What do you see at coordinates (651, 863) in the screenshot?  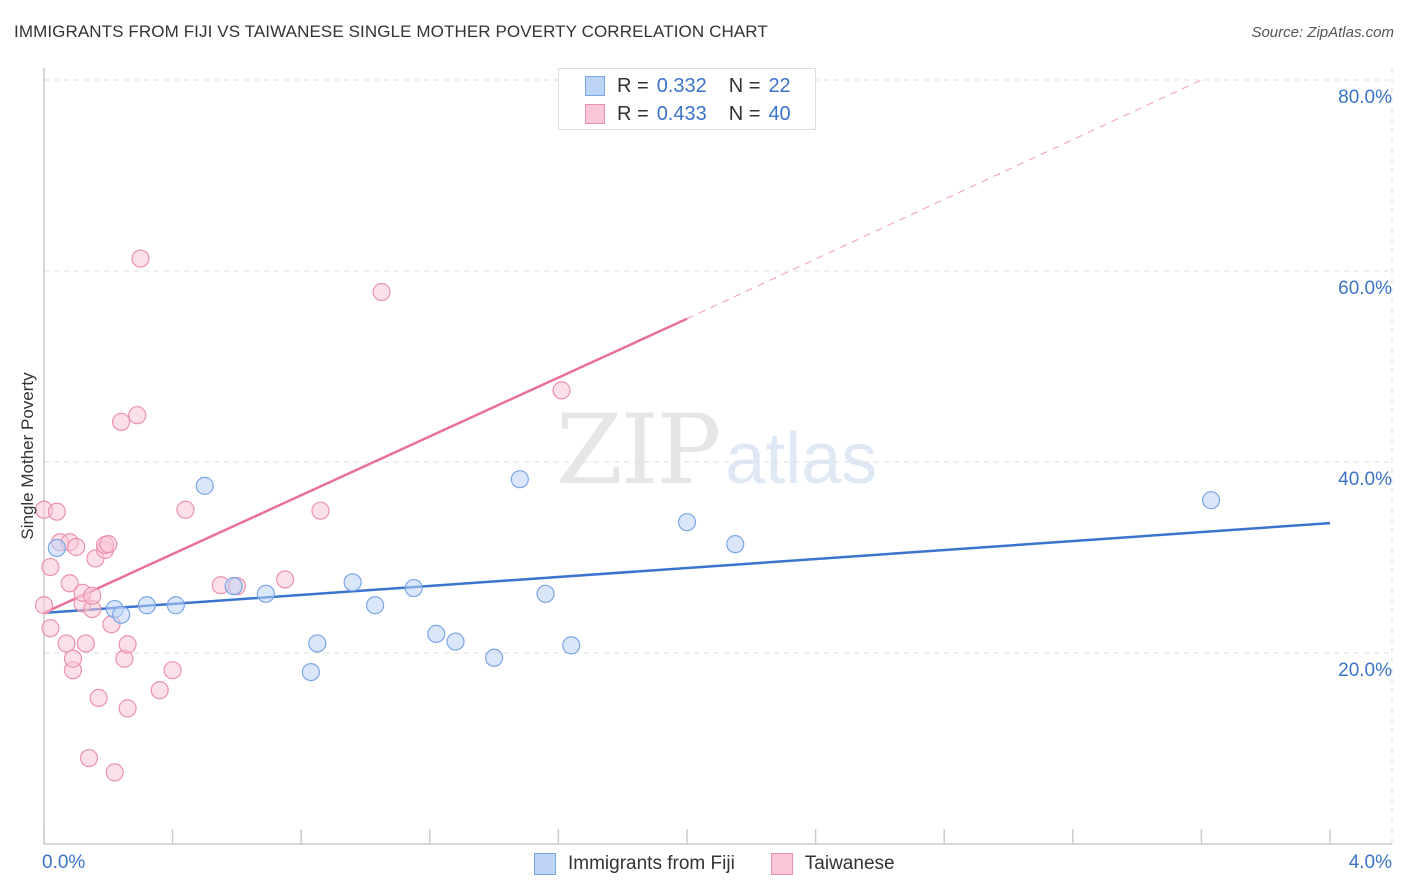 I see `series-label-fiji: Immigrants from Fiji` at bounding box center [651, 863].